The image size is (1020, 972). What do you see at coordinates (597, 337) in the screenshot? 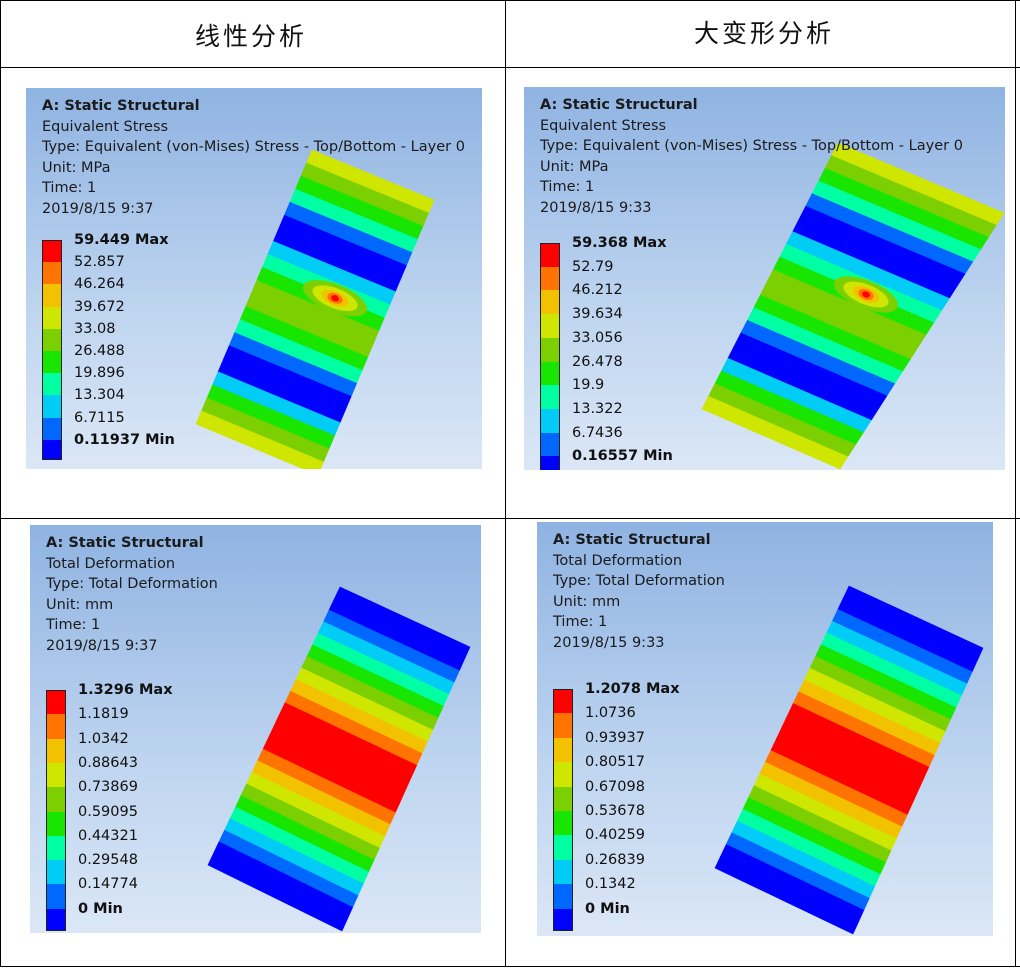
I see `legend-label: 33.056` at bounding box center [597, 337].